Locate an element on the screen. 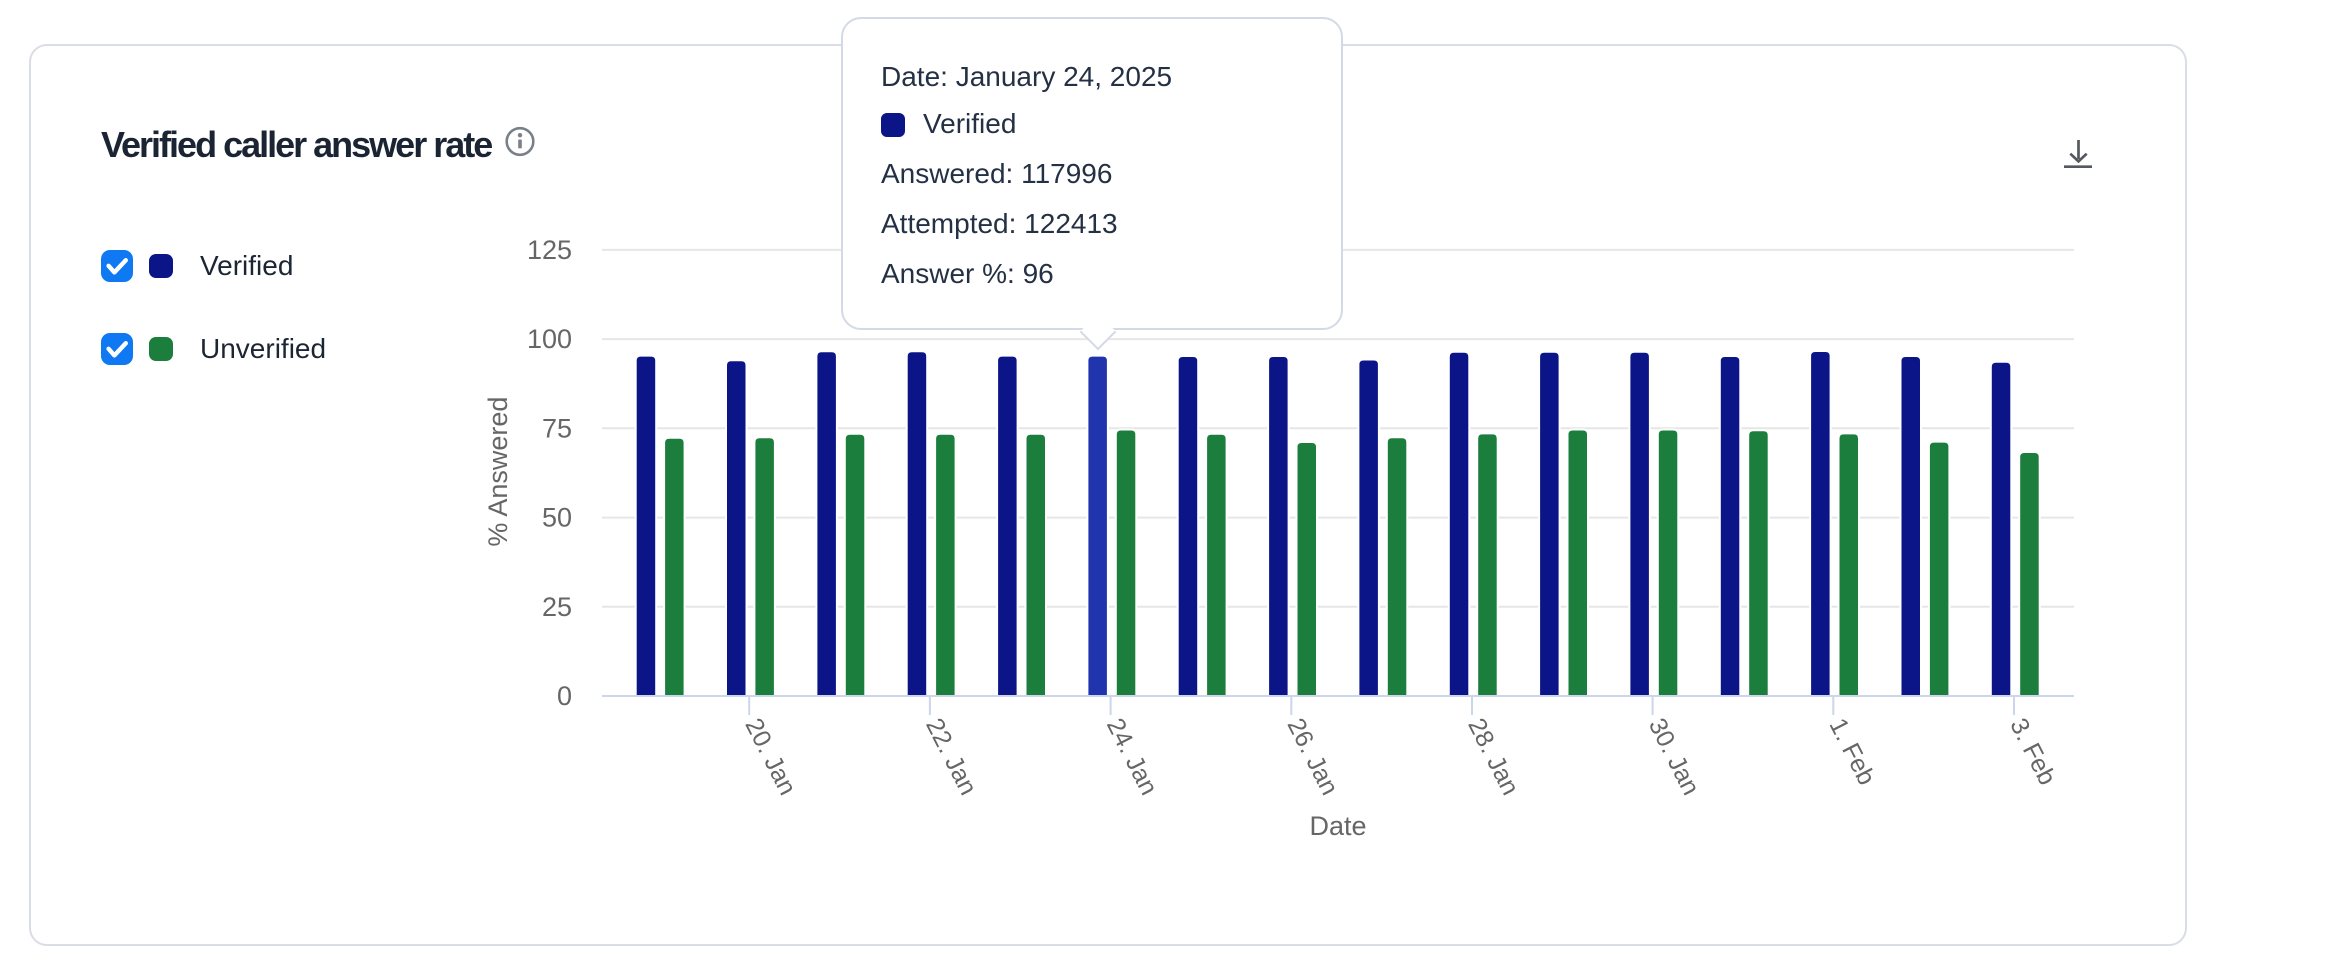 The width and height of the screenshot is (2340, 968). svg-text: 26. Jan is located at coordinates (1313, 757).